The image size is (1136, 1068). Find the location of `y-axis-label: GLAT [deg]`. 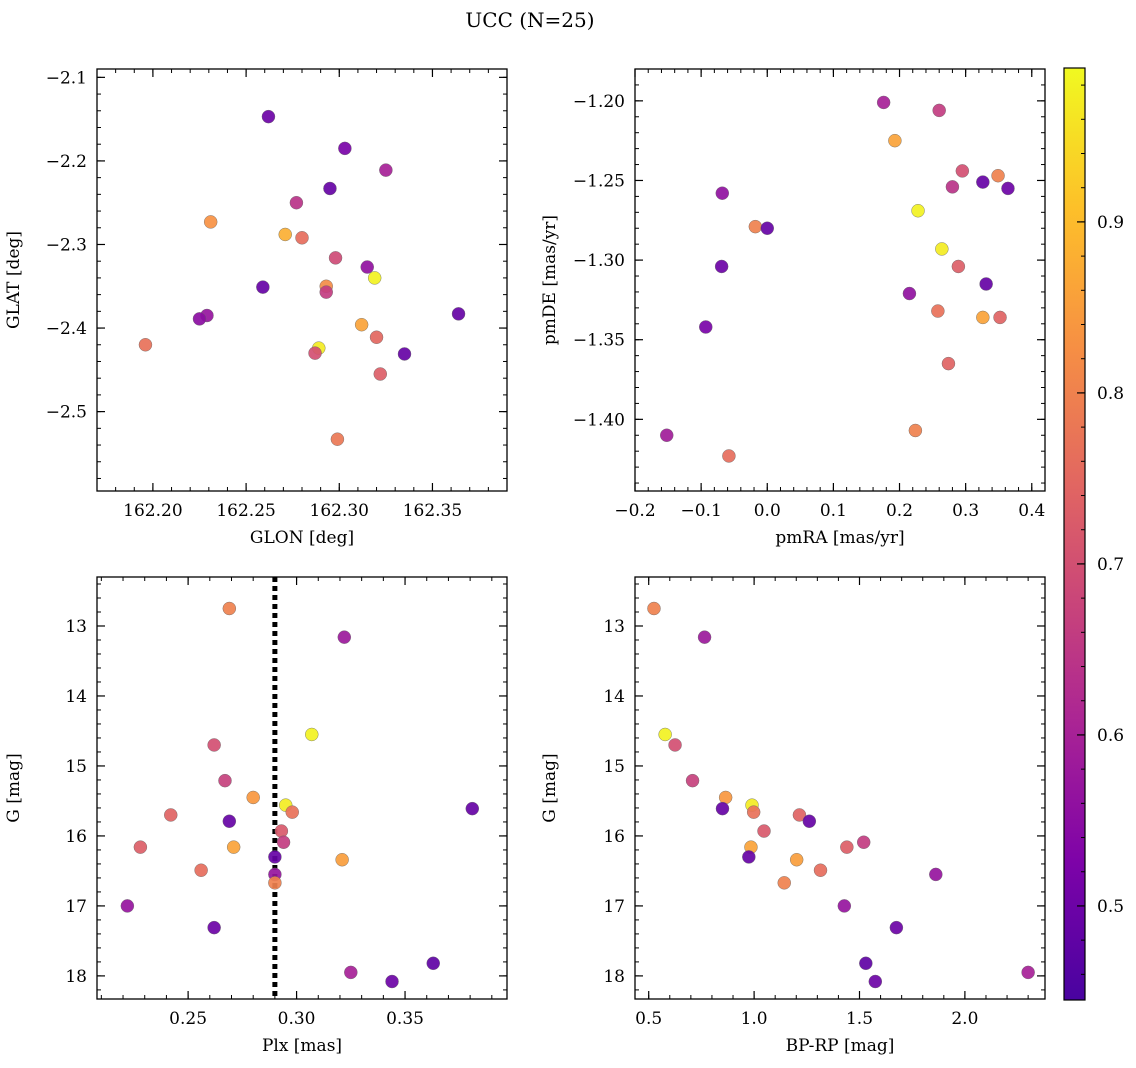

y-axis-label: GLAT [deg] is located at coordinates (14, 280).